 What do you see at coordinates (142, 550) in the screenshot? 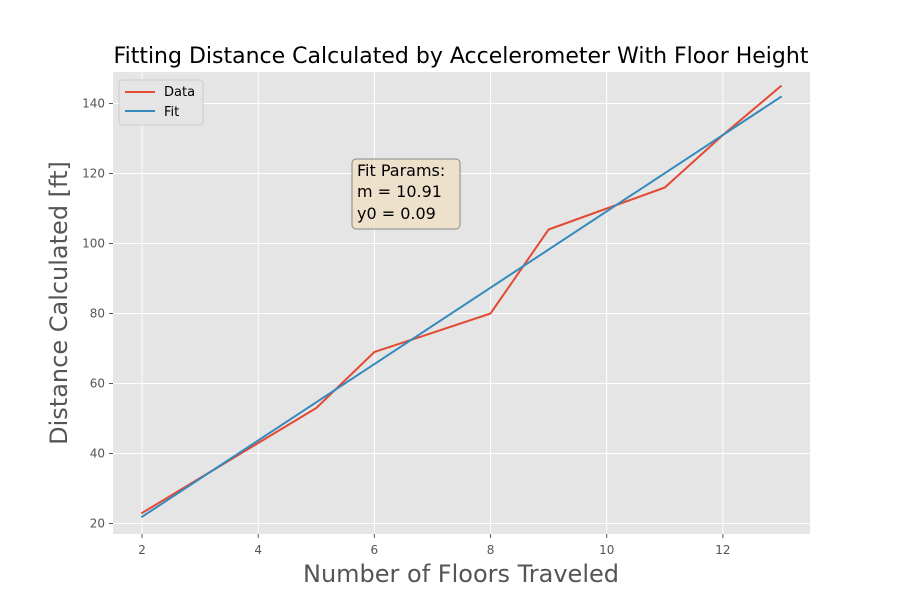
I see `x-tick-label: 2` at bounding box center [142, 550].